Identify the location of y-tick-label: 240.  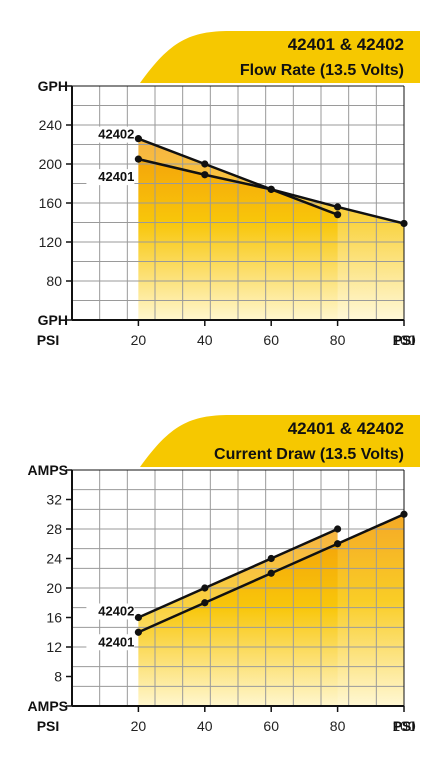
(51, 125).